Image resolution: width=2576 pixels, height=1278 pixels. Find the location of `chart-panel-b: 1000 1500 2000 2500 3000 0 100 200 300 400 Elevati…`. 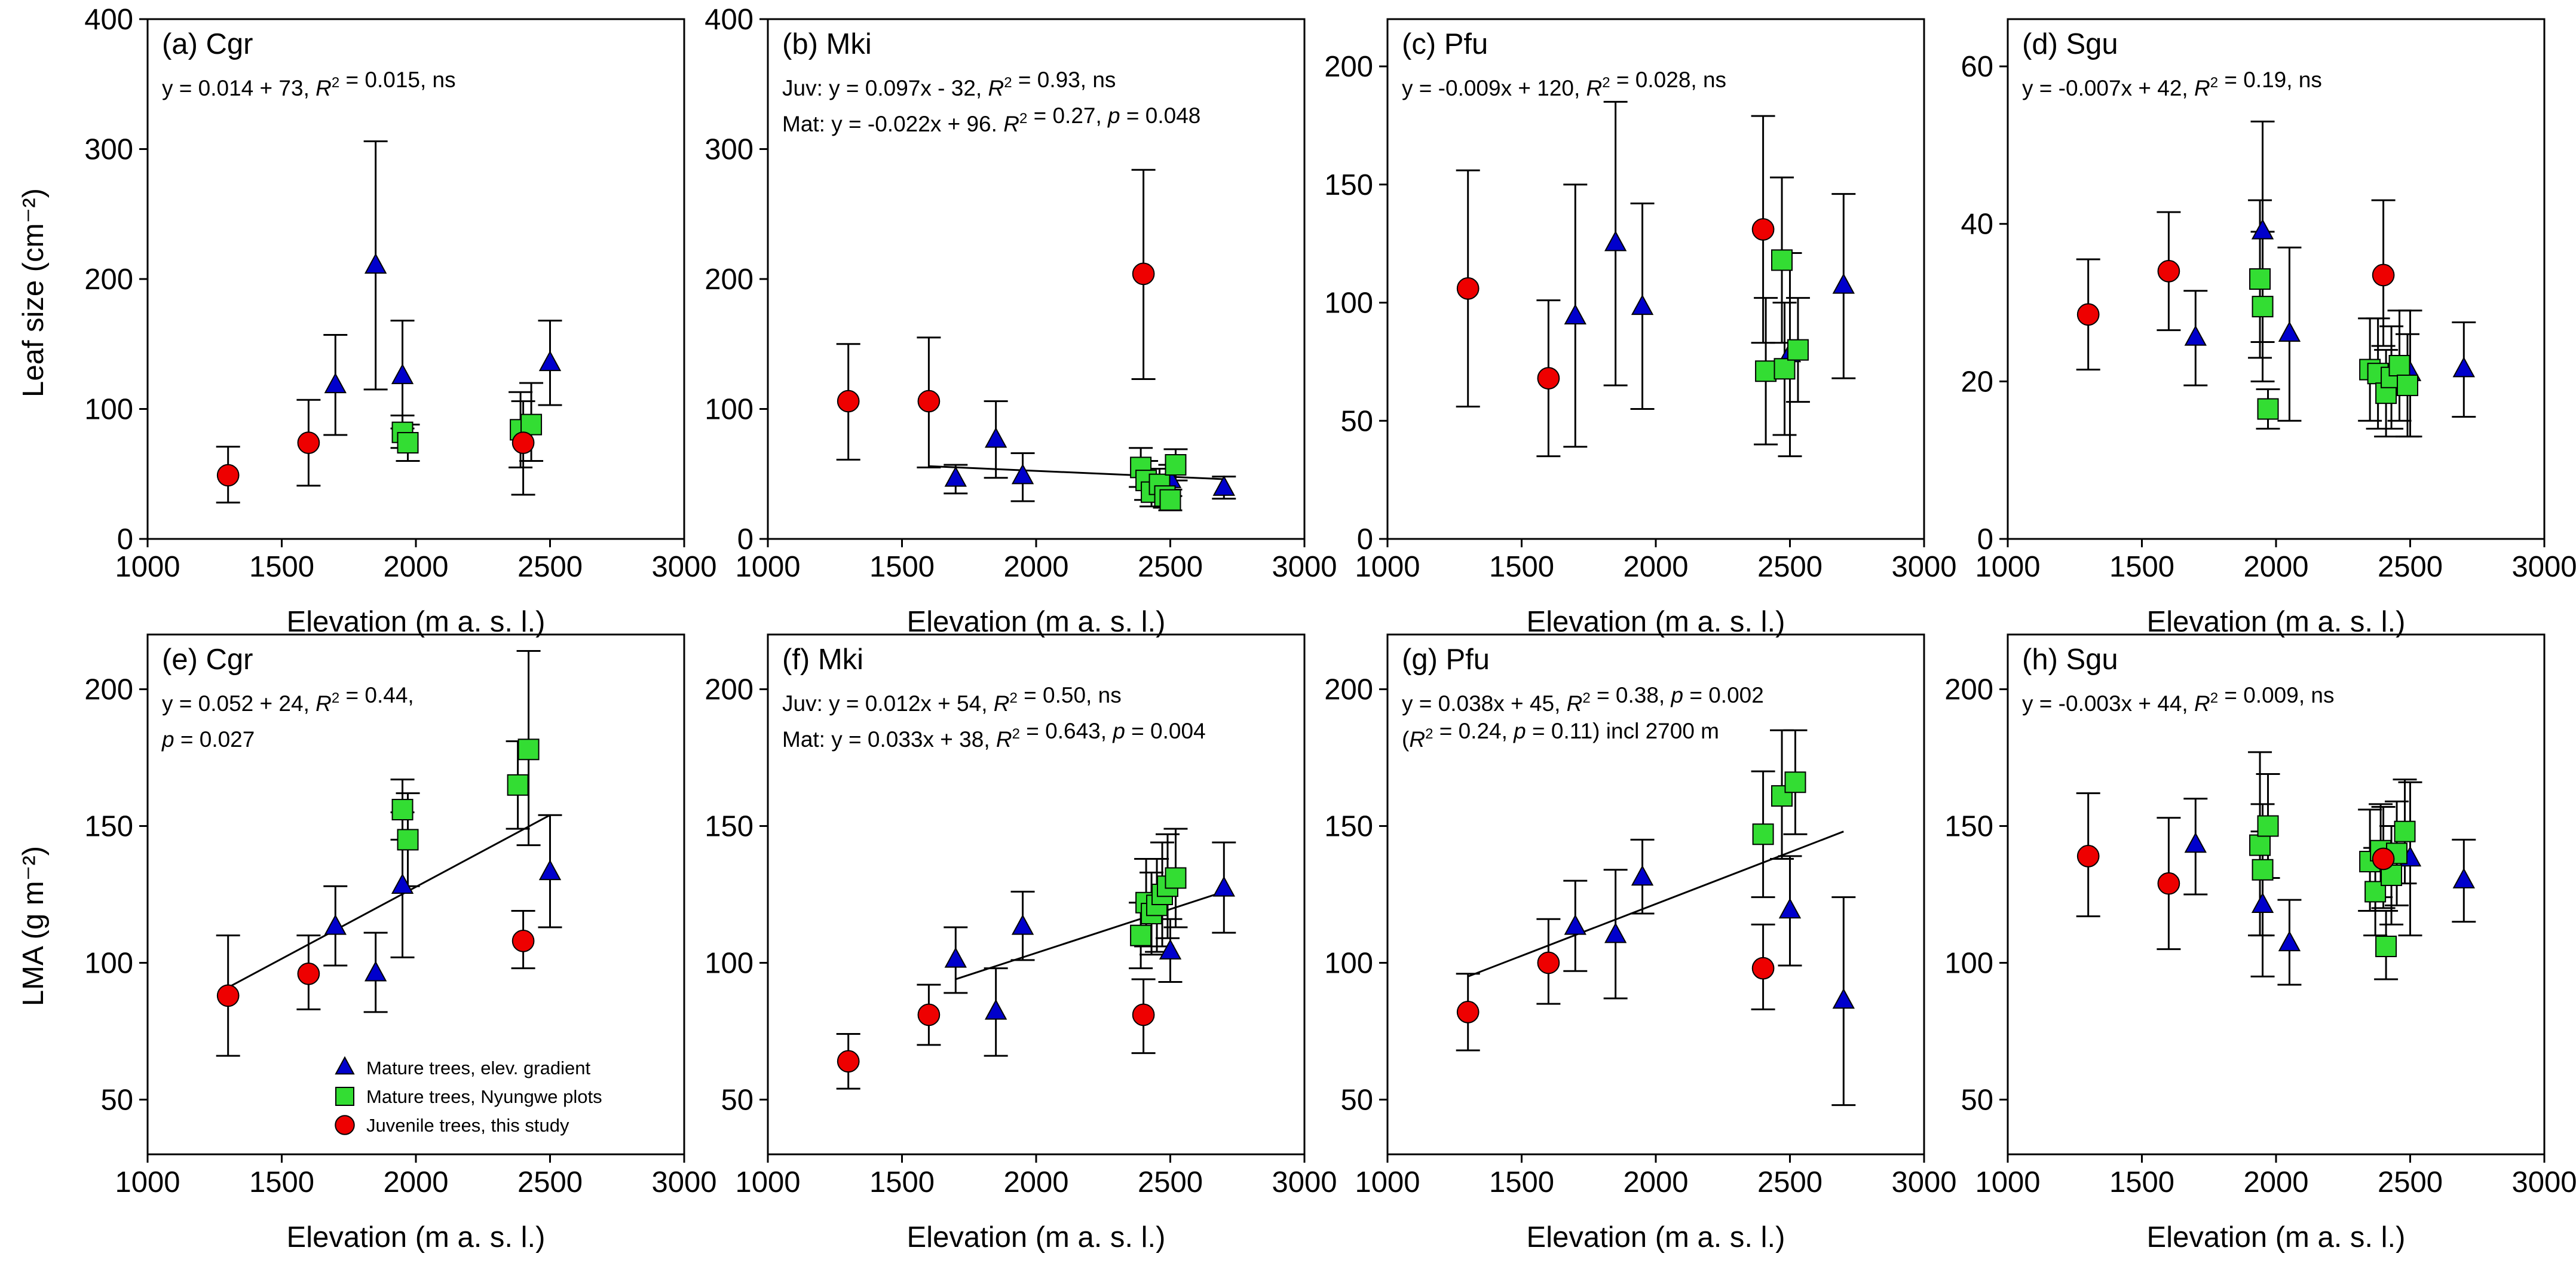

chart-panel-b: 1000 1500 2000 2500 3000 0 100 200 300 400 Elevati… is located at coordinates (1021, 321).